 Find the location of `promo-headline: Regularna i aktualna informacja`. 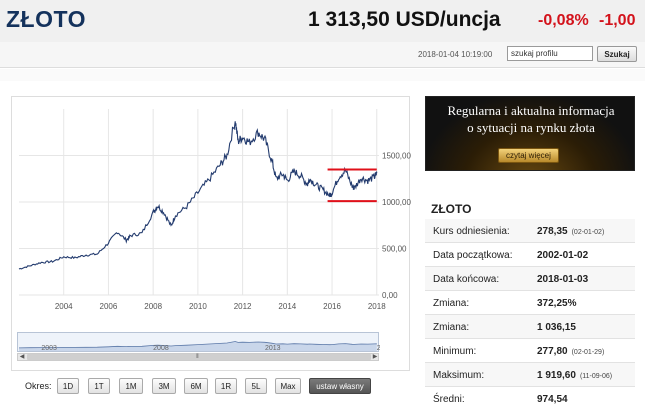

promo-headline: Regularna i aktualna informacja is located at coordinates (531, 110).